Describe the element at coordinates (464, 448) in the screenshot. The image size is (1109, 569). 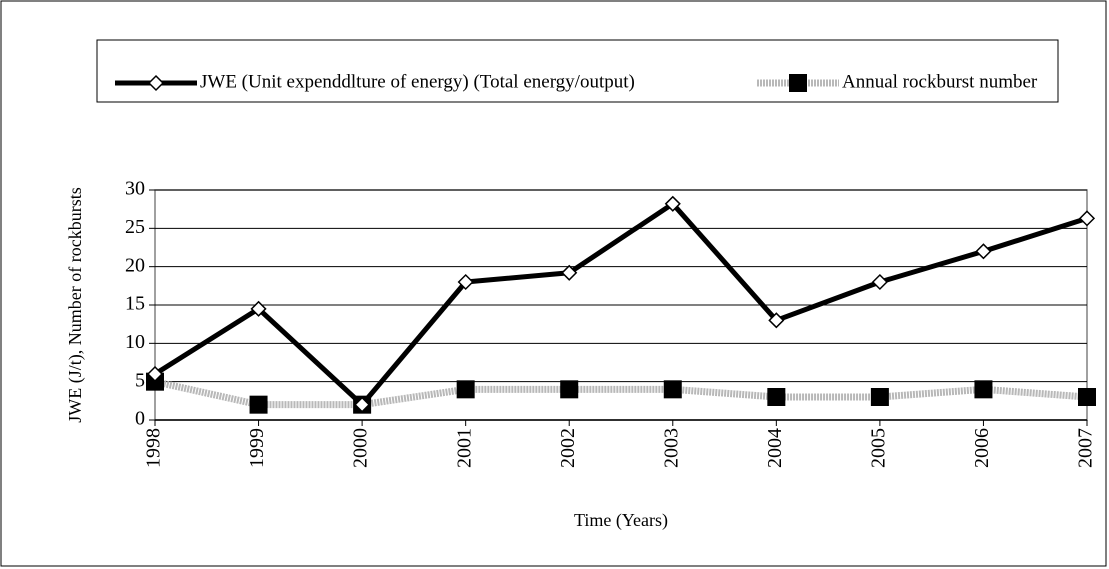
I see `x-tick-label: 2001` at that location.